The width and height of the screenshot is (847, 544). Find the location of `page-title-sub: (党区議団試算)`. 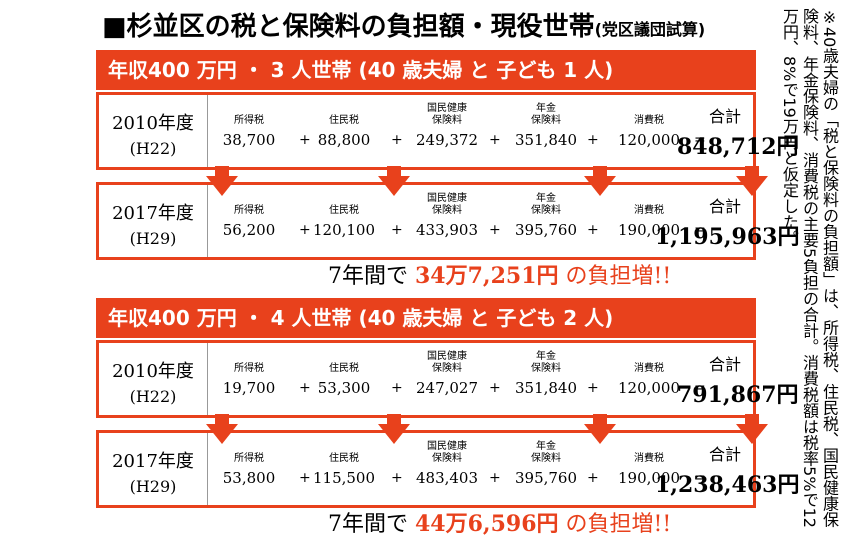

page-title-sub: (党区議団試算) is located at coordinates (650, 29).